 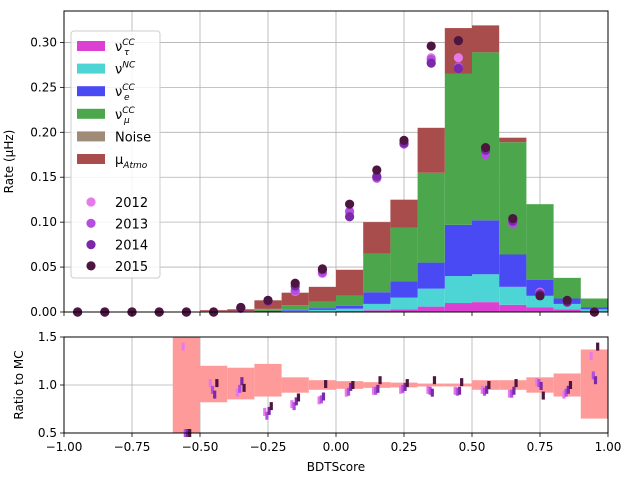 What do you see at coordinates (131, 267) in the screenshot?
I see `legend-label: 2015` at bounding box center [131, 267].